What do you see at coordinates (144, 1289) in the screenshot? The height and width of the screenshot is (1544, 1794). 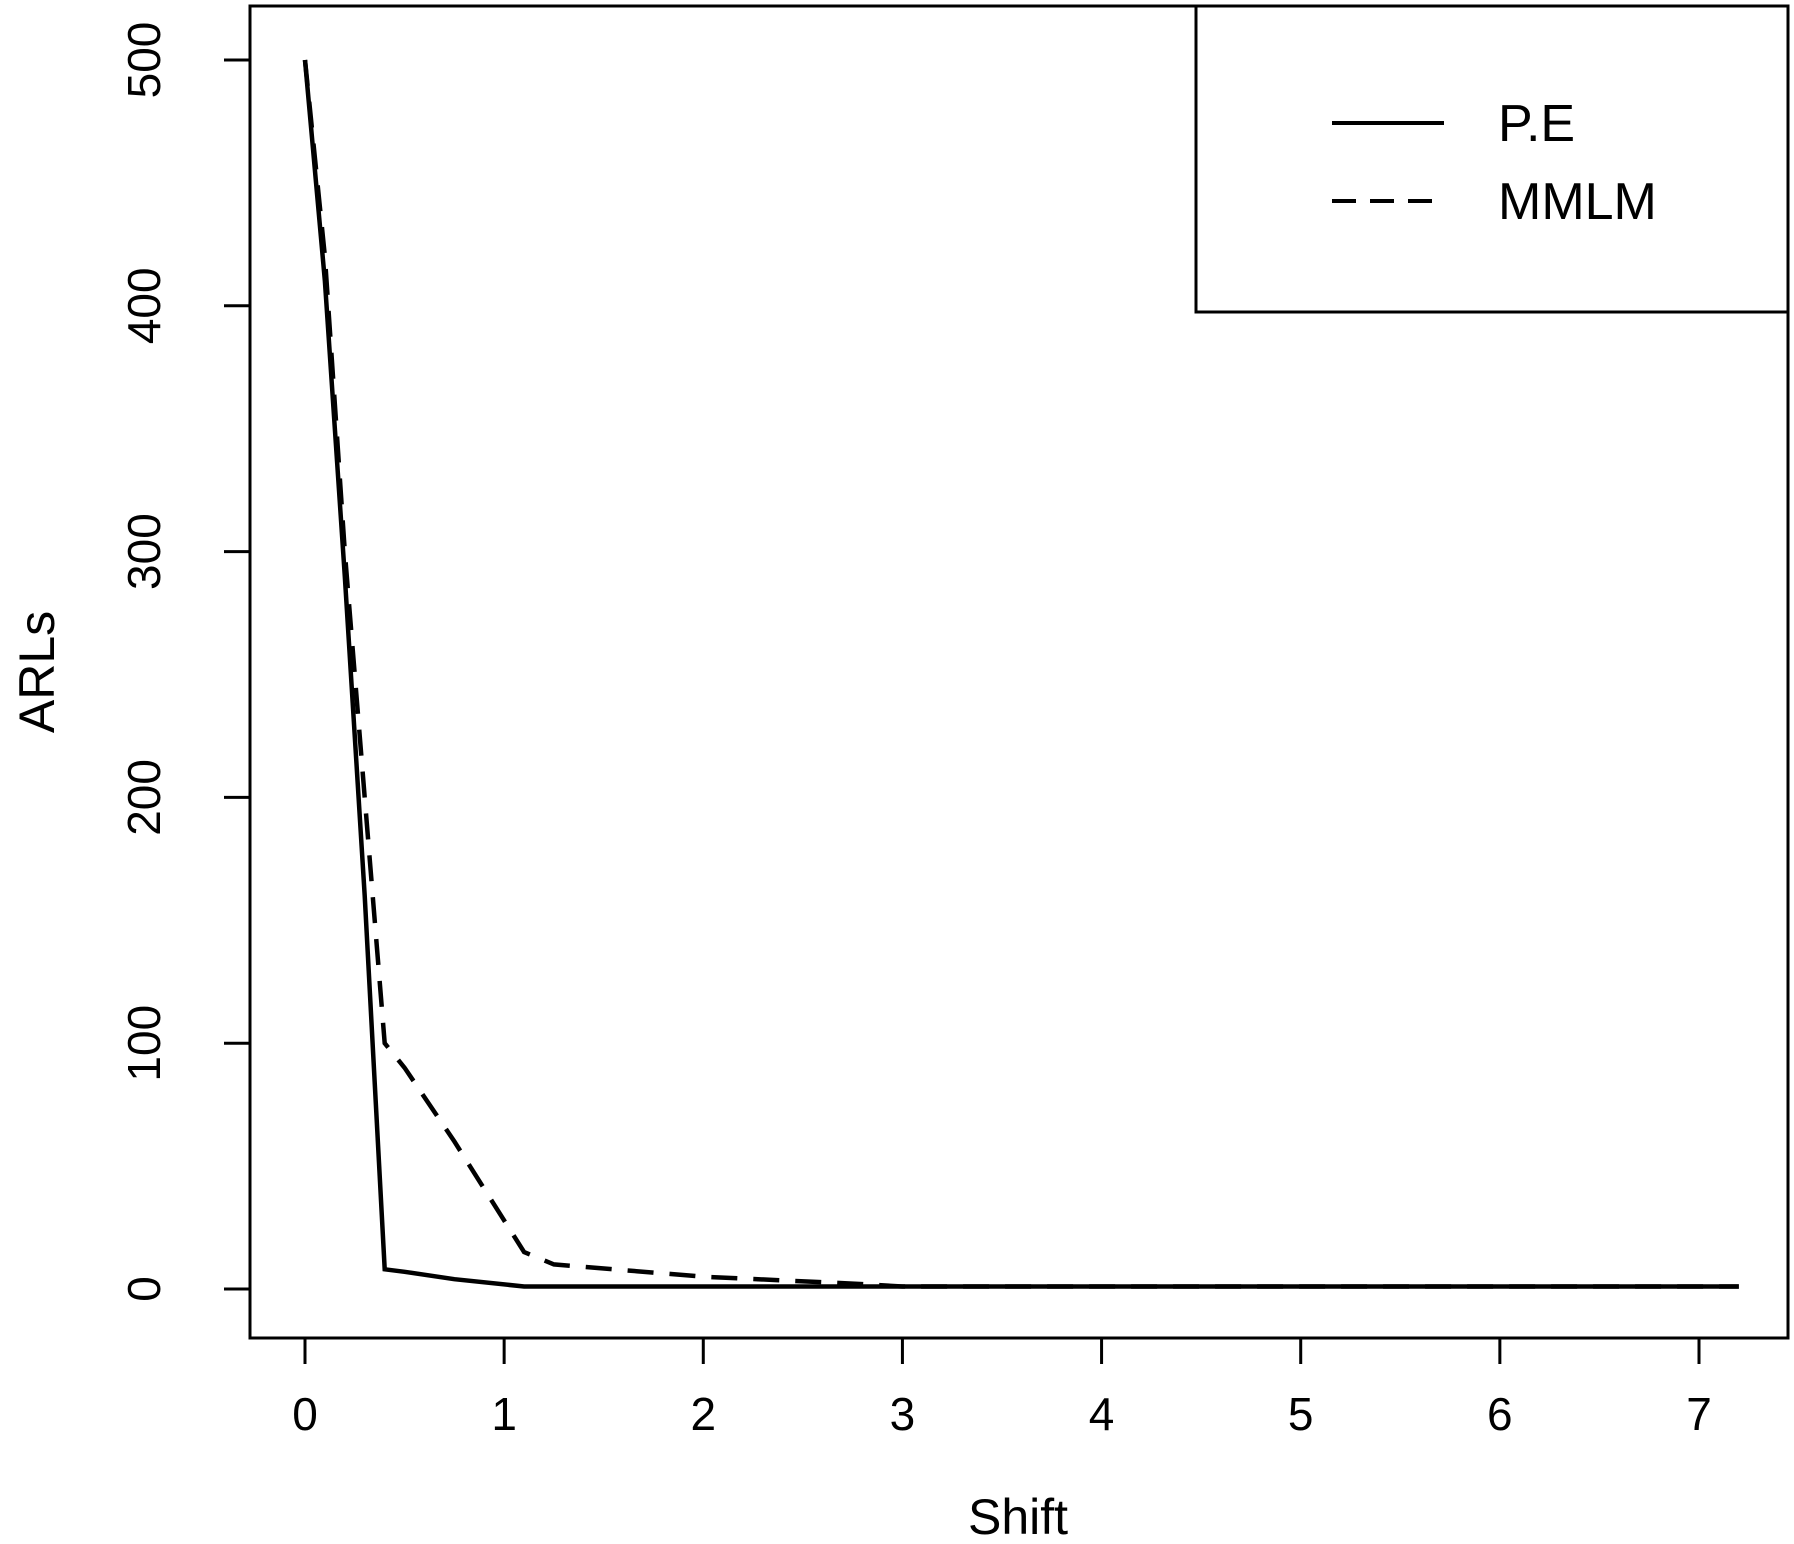 I see `y-tick-label: 0` at bounding box center [144, 1289].